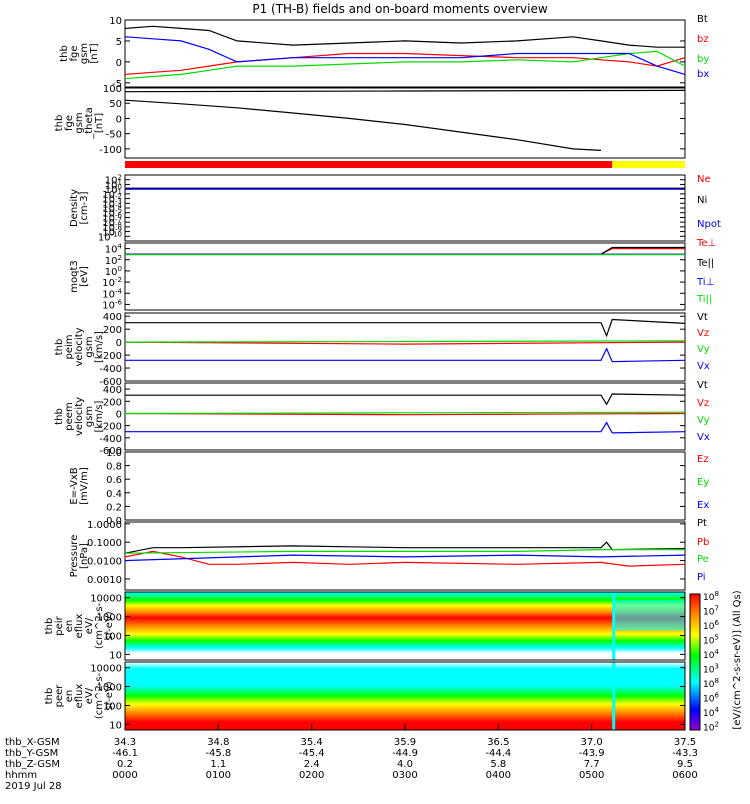 The width and height of the screenshot is (750, 804). Describe the element at coordinates (709, 224) in the screenshot. I see `legend-density-2: Npot` at that location.